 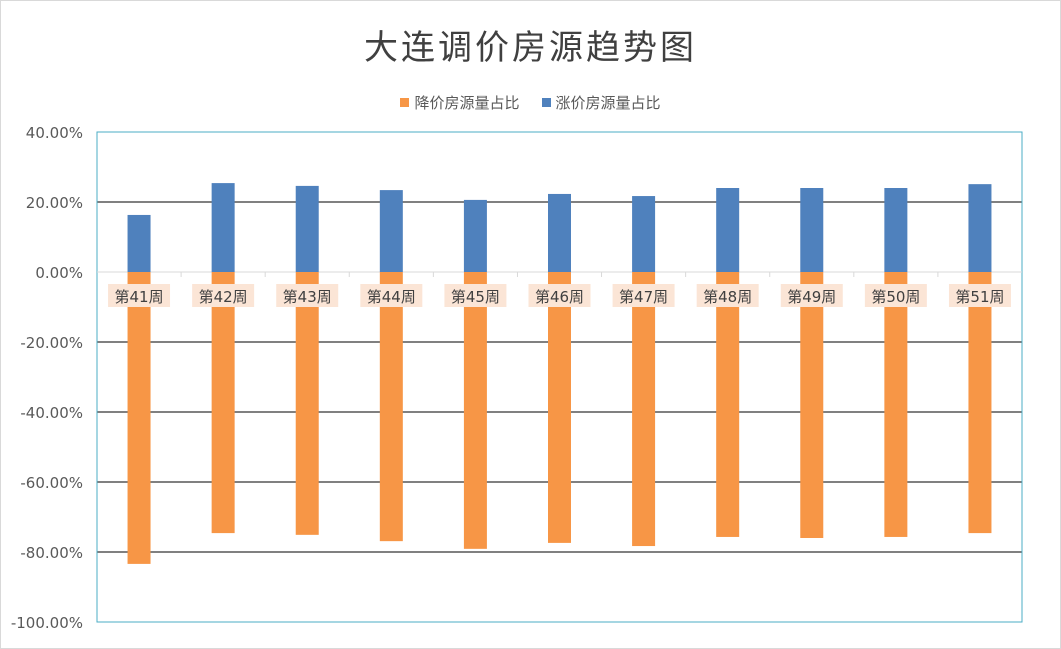 I want to click on category-label: 第49周, so click(x=811, y=297).